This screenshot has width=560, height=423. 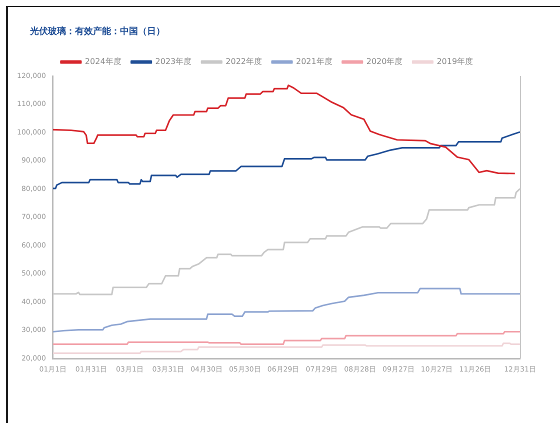 I want to click on legend-label: 2022年度, so click(x=244, y=61).